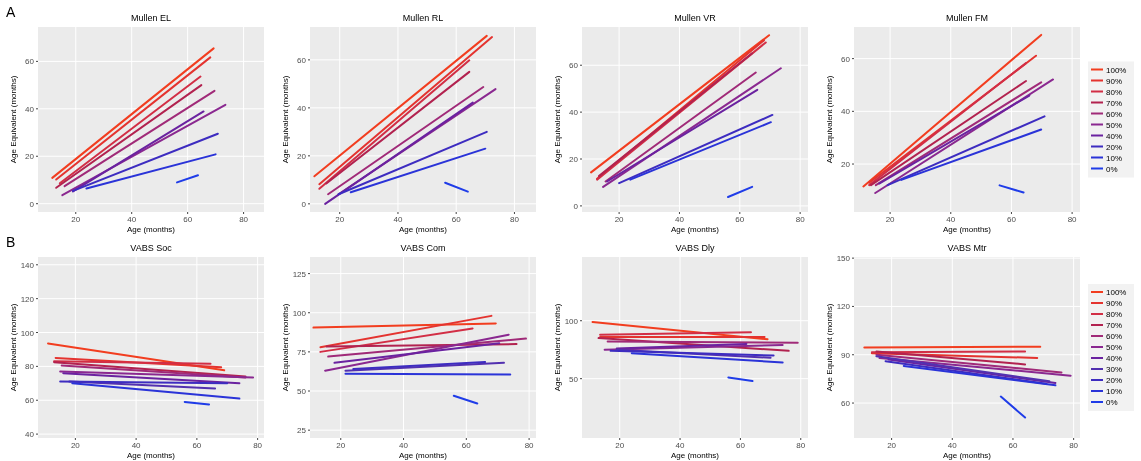  I want to click on chart-title: VABS Com, so click(423, 248).